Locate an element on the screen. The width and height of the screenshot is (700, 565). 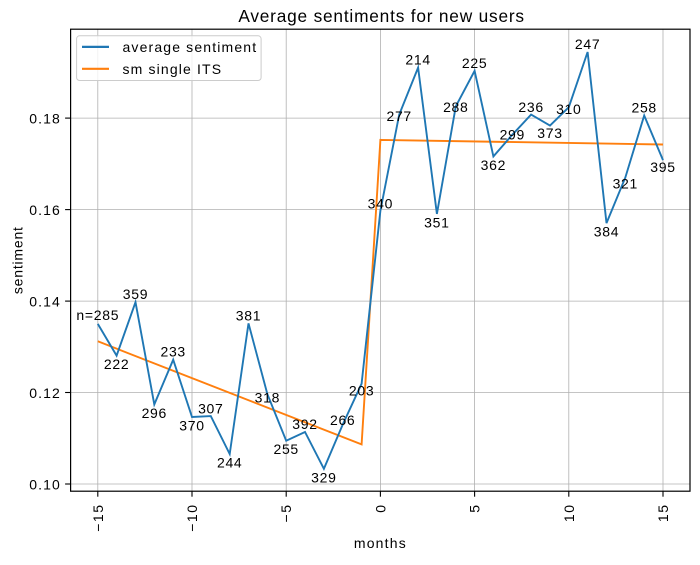
svg-text: 0.16 is located at coordinates (45, 210).